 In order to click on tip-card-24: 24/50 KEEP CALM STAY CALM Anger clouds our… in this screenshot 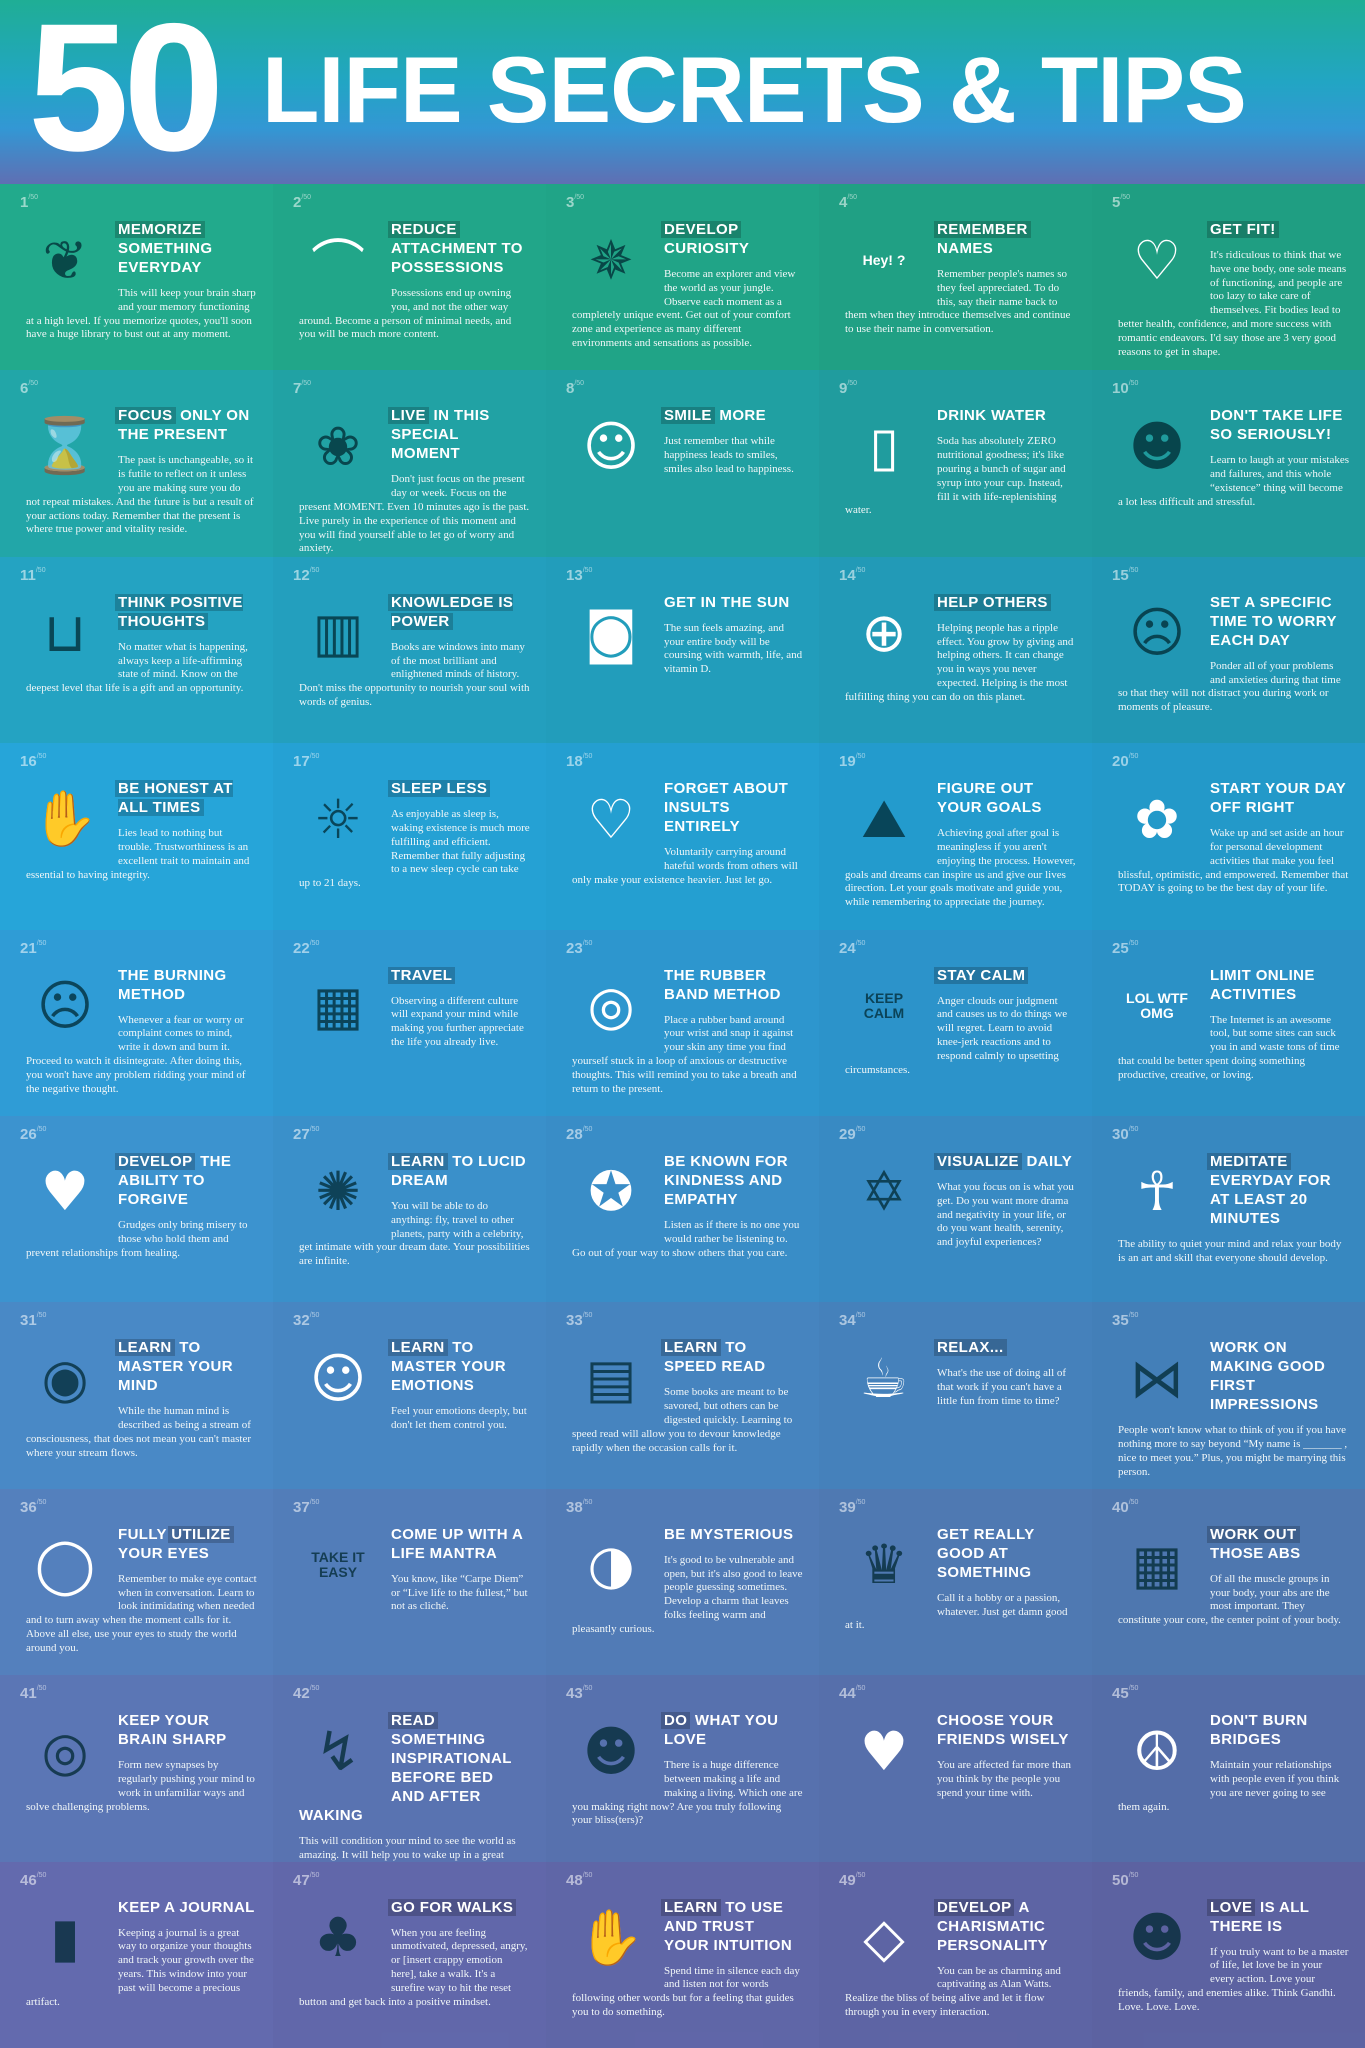, I will do `click(955, 1022)`.